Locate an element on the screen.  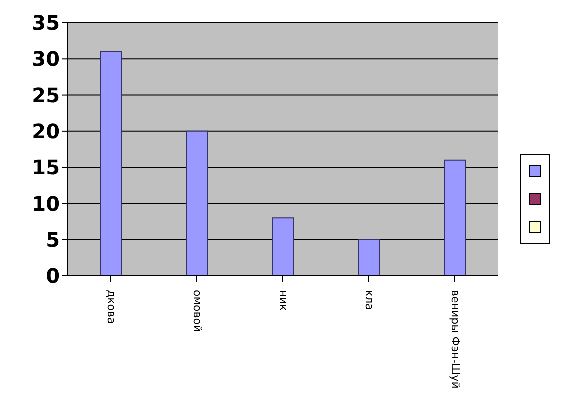
y-tick-label: 20 is located at coordinates (46, 132).